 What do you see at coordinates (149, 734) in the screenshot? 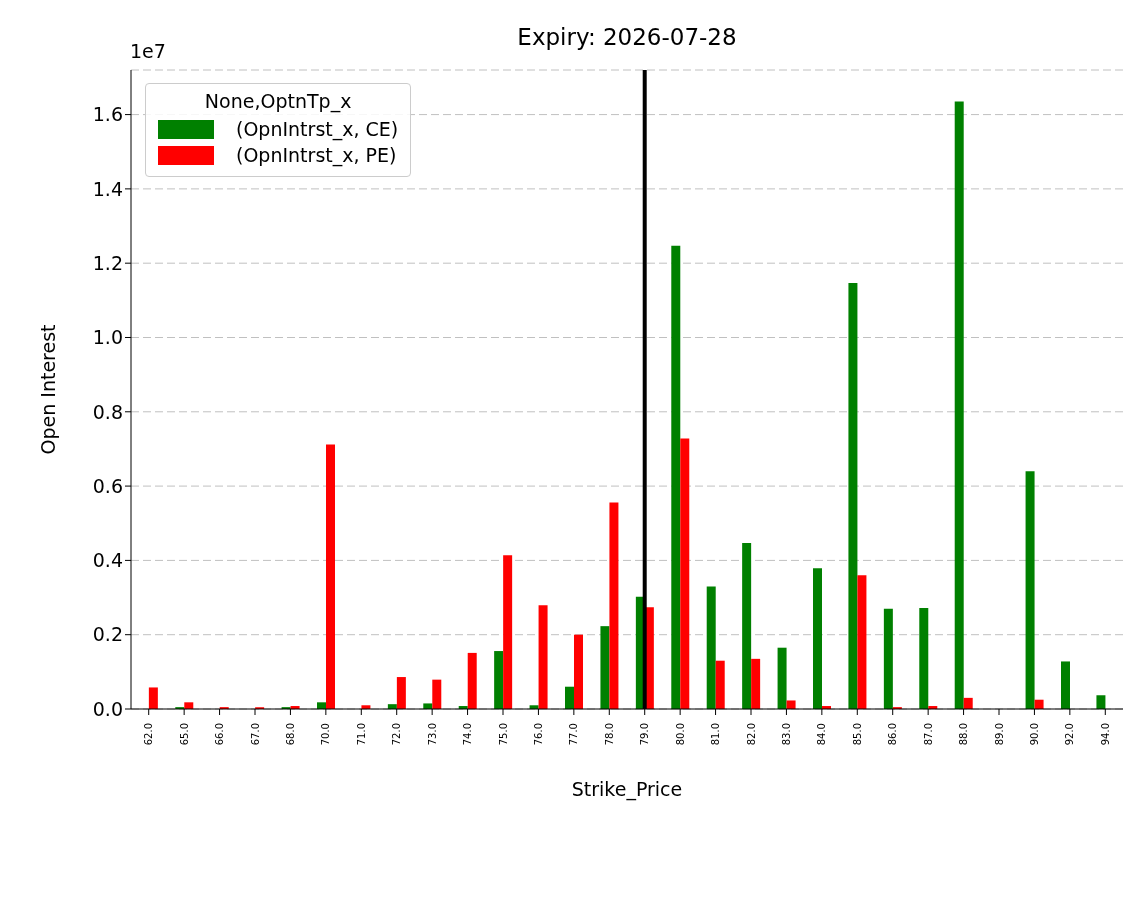
I see `x-tick-label: 62.0` at bounding box center [149, 734].